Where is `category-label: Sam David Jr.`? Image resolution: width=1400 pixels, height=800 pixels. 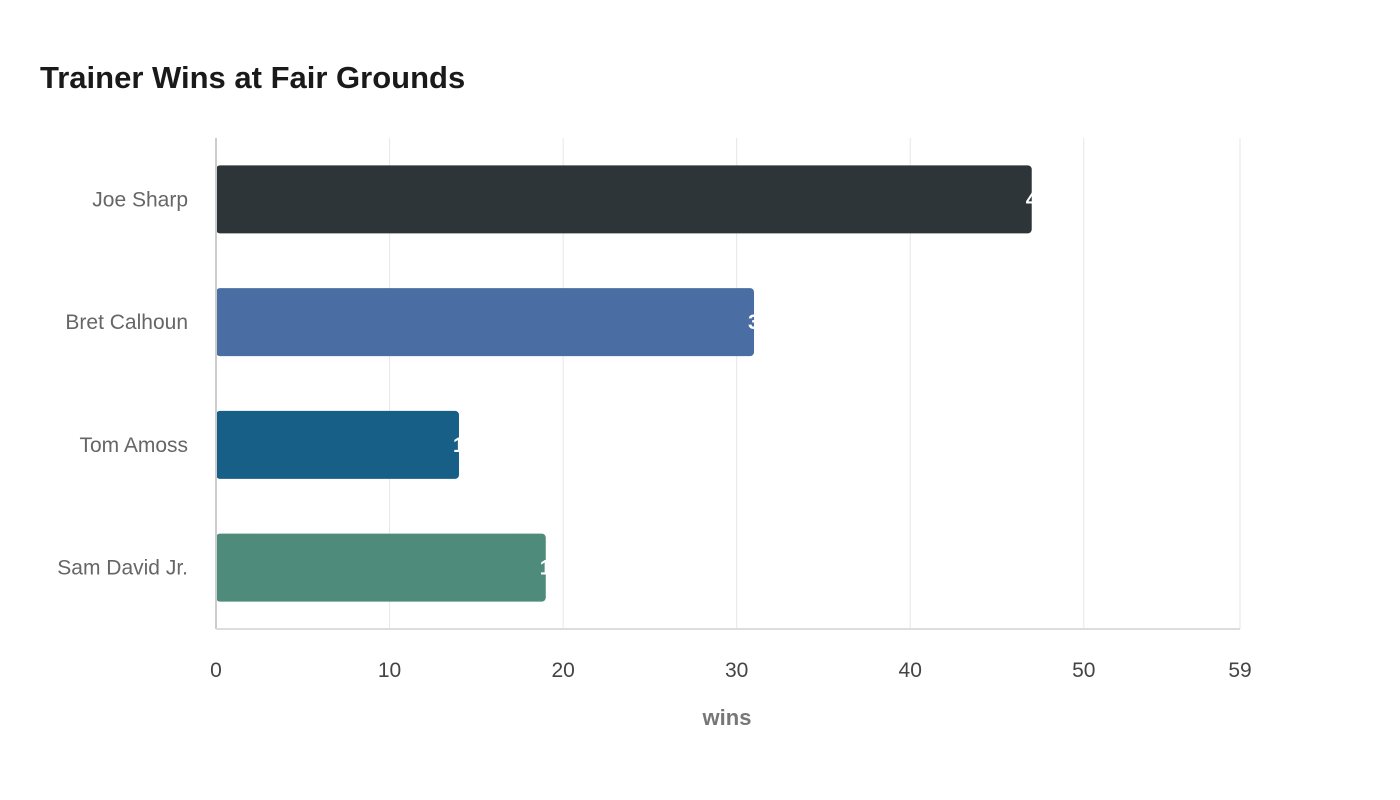
category-label: Sam David Jr. is located at coordinates (122, 568).